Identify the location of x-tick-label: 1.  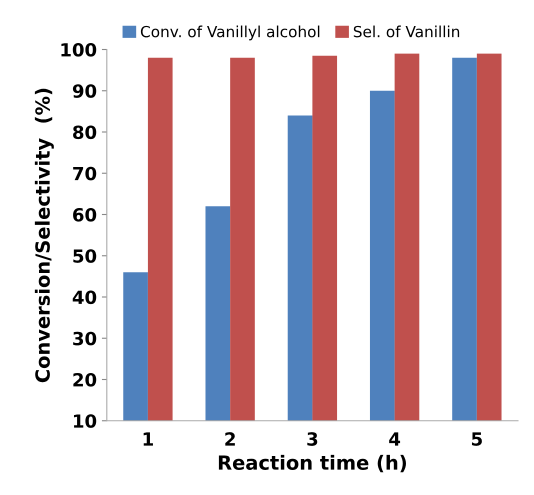
(148, 439).